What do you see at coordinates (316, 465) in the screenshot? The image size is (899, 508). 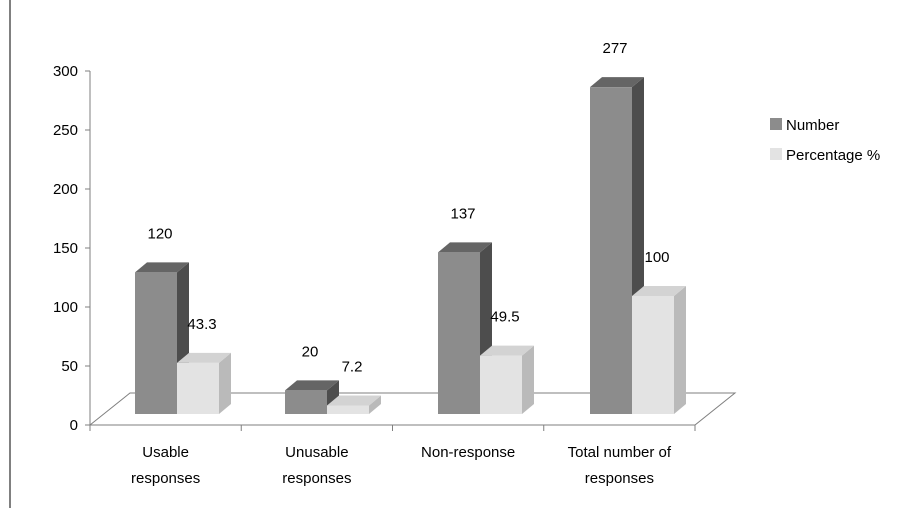 I see `x-tick-label: Unusable responses` at bounding box center [316, 465].